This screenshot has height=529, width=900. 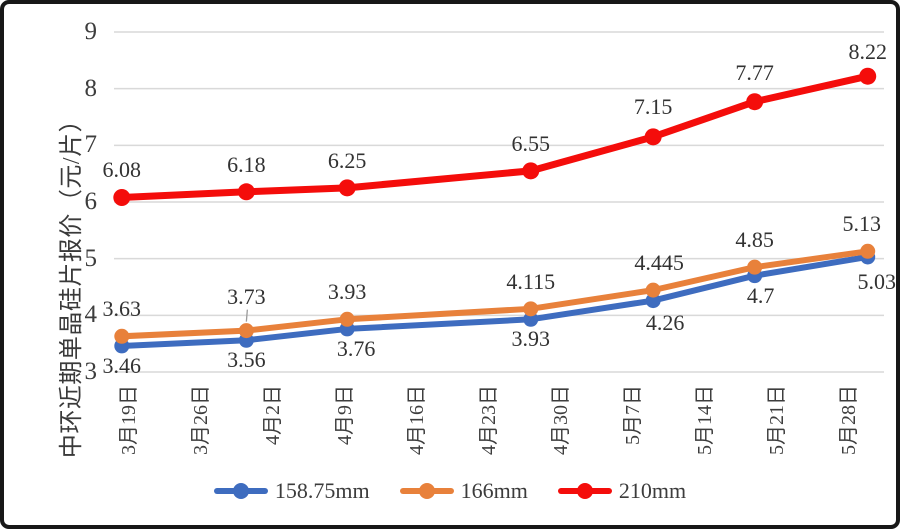 I want to click on data-label-166mm: 3.93, so click(x=347, y=292).